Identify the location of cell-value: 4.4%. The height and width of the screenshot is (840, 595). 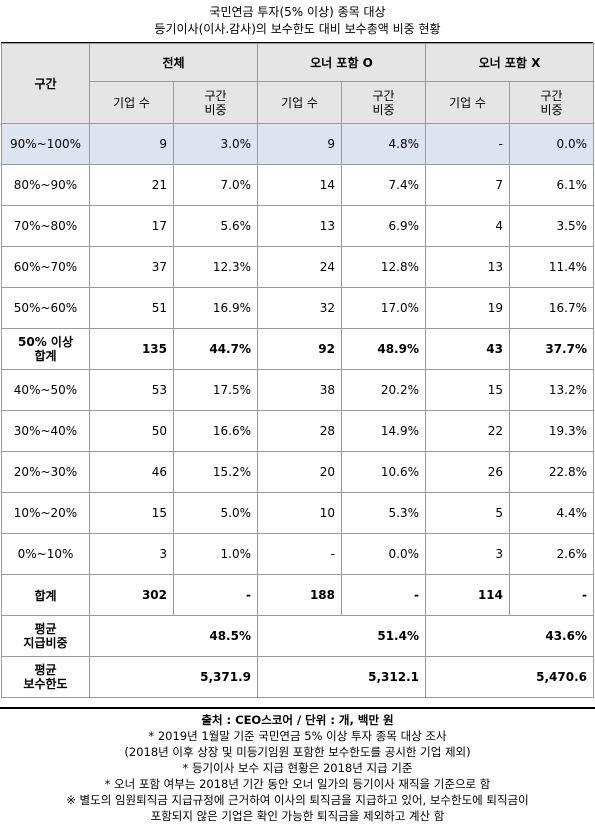
(551, 513).